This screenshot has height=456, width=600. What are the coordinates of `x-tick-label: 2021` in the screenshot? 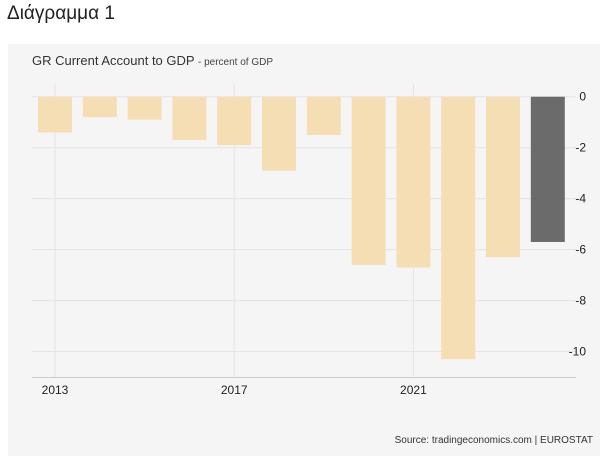 It's located at (413, 390).